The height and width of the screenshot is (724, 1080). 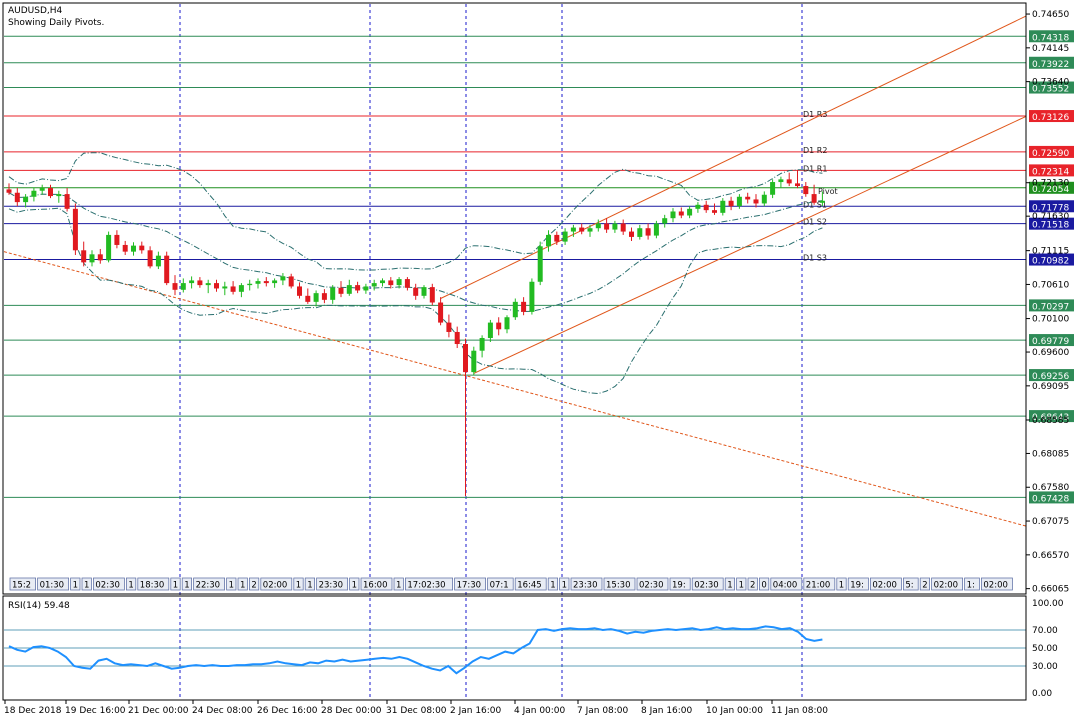 What do you see at coordinates (1050, 83) in the screenshot?
I see `price-tick-label: 0.73640` at bounding box center [1050, 83].